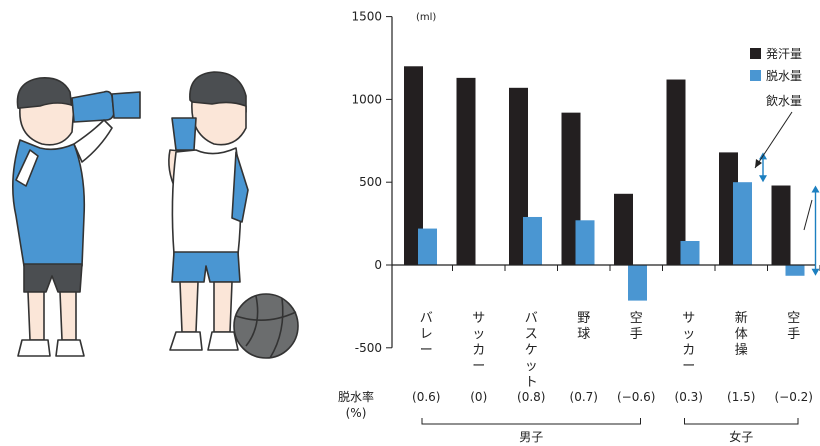 This screenshot has width=820, height=446. What do you see at coordinates (426, 17) in the screenshot?
I see `y-unit-label: (ml)` at bounding box center [426, 17].